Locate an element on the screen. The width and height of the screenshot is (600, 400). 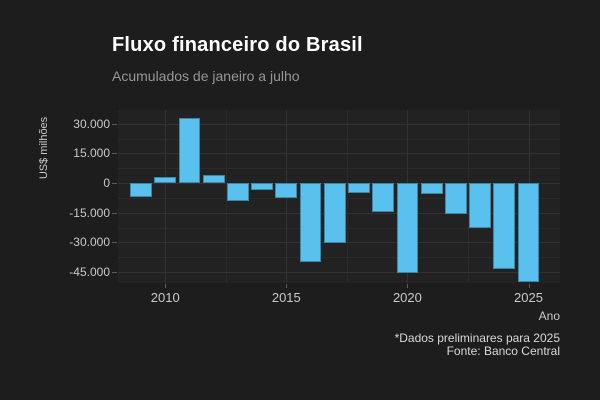
bar-2011 is located at coordinates (189, 150).